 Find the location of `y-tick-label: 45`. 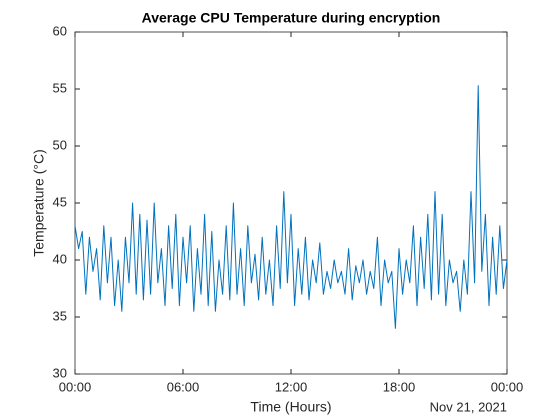

y-tick-label: 45 is located at coordinates (60, 201).